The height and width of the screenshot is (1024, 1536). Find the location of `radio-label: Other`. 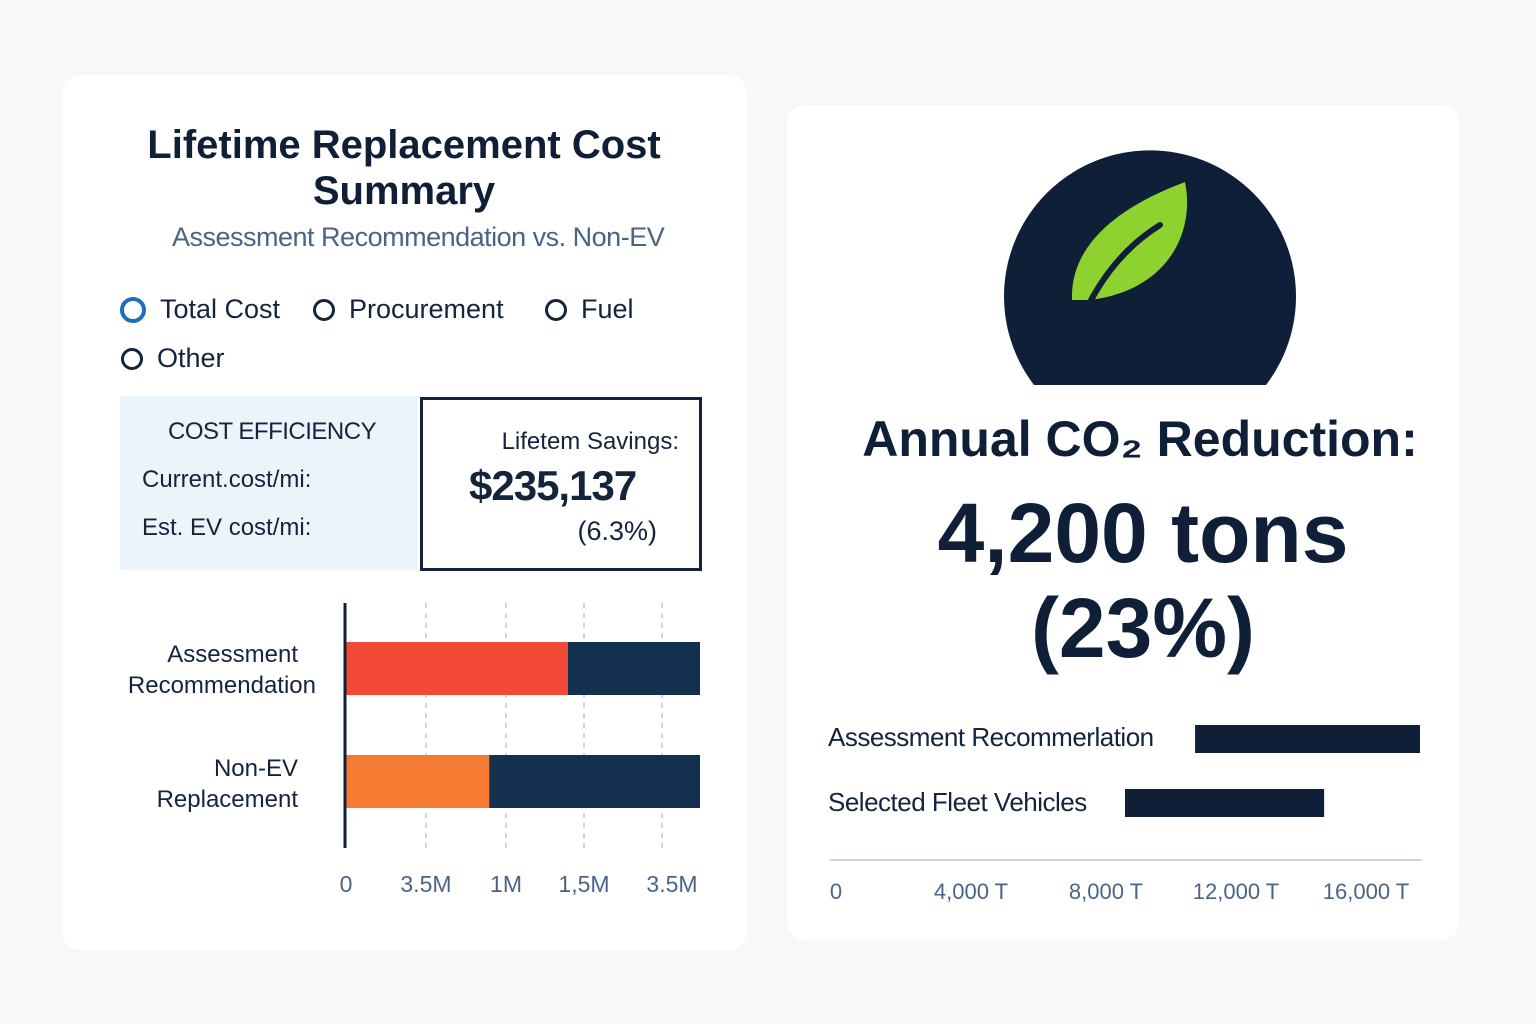

radio-label: Other is located at coordinates (191, 358).